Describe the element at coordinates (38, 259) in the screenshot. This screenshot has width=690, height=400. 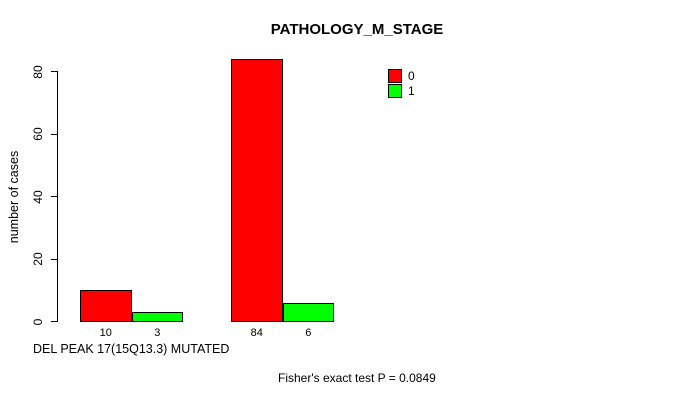
I see `y-tick-label: 20` at that location.